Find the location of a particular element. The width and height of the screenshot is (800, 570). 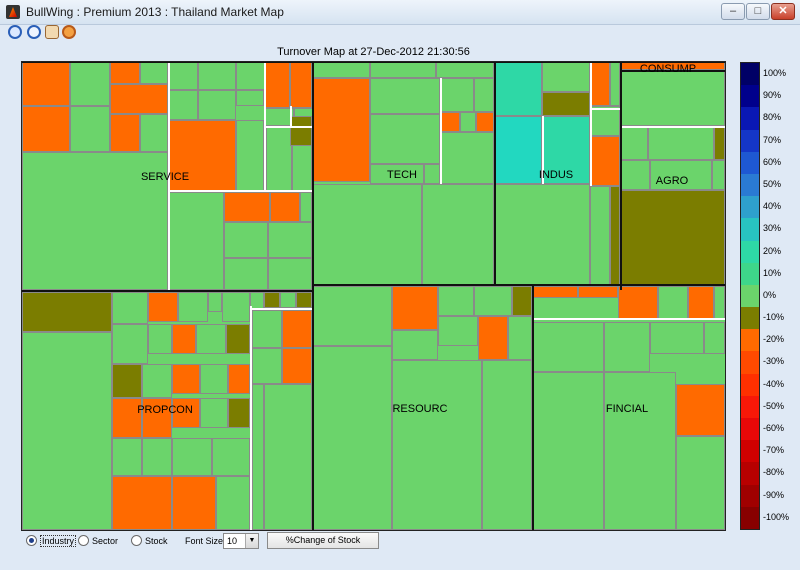

pan-hand-icon is located at coordinates (52, 32).